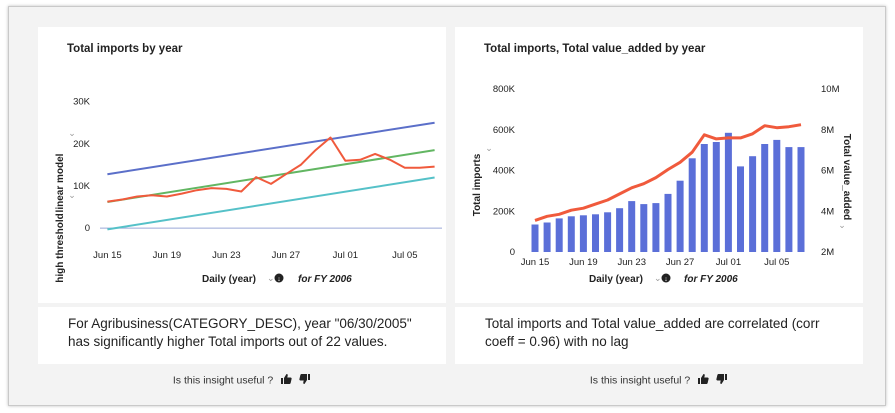 The width and height of the screenshot is (895, 413). I want to click on y-axis-label-total-imports: Total imports, so click(477, 184).